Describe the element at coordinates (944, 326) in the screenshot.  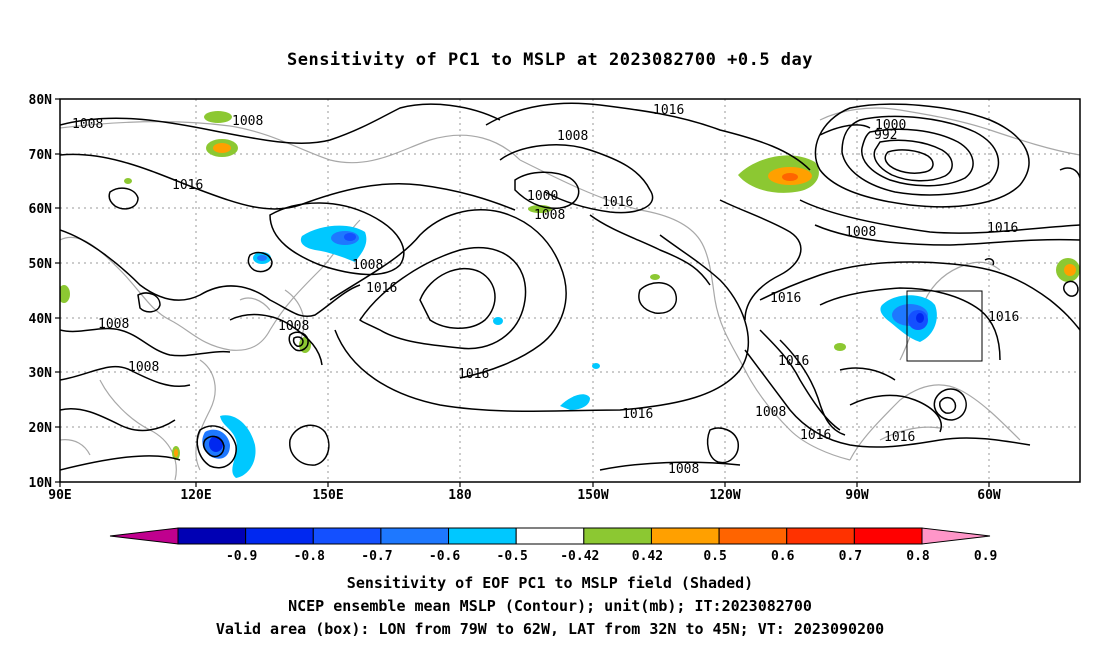
I see `valid-area-box` at that location.